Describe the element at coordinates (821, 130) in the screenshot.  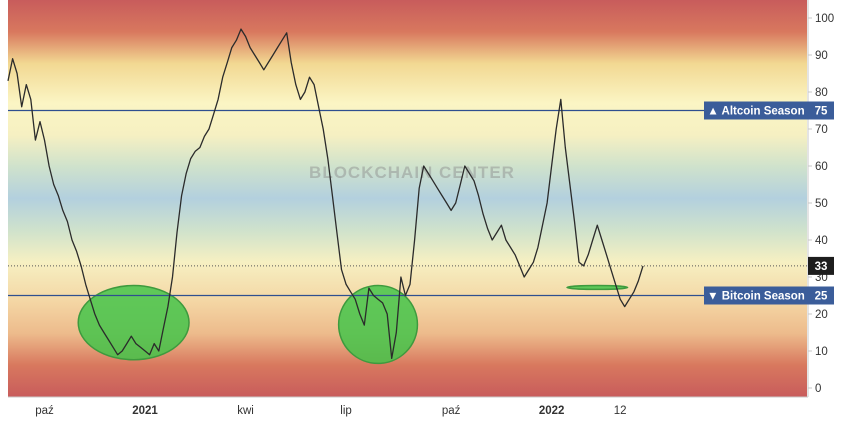
I see `y-tick-label: 70` at that location.